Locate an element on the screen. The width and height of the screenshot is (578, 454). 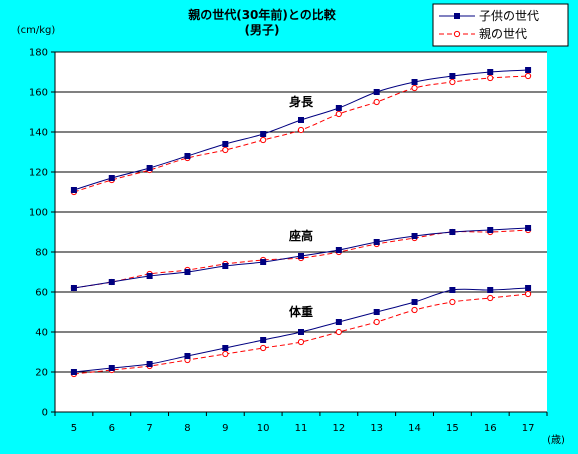
y-tick-label: 80 is located at coordinates (41, 253).